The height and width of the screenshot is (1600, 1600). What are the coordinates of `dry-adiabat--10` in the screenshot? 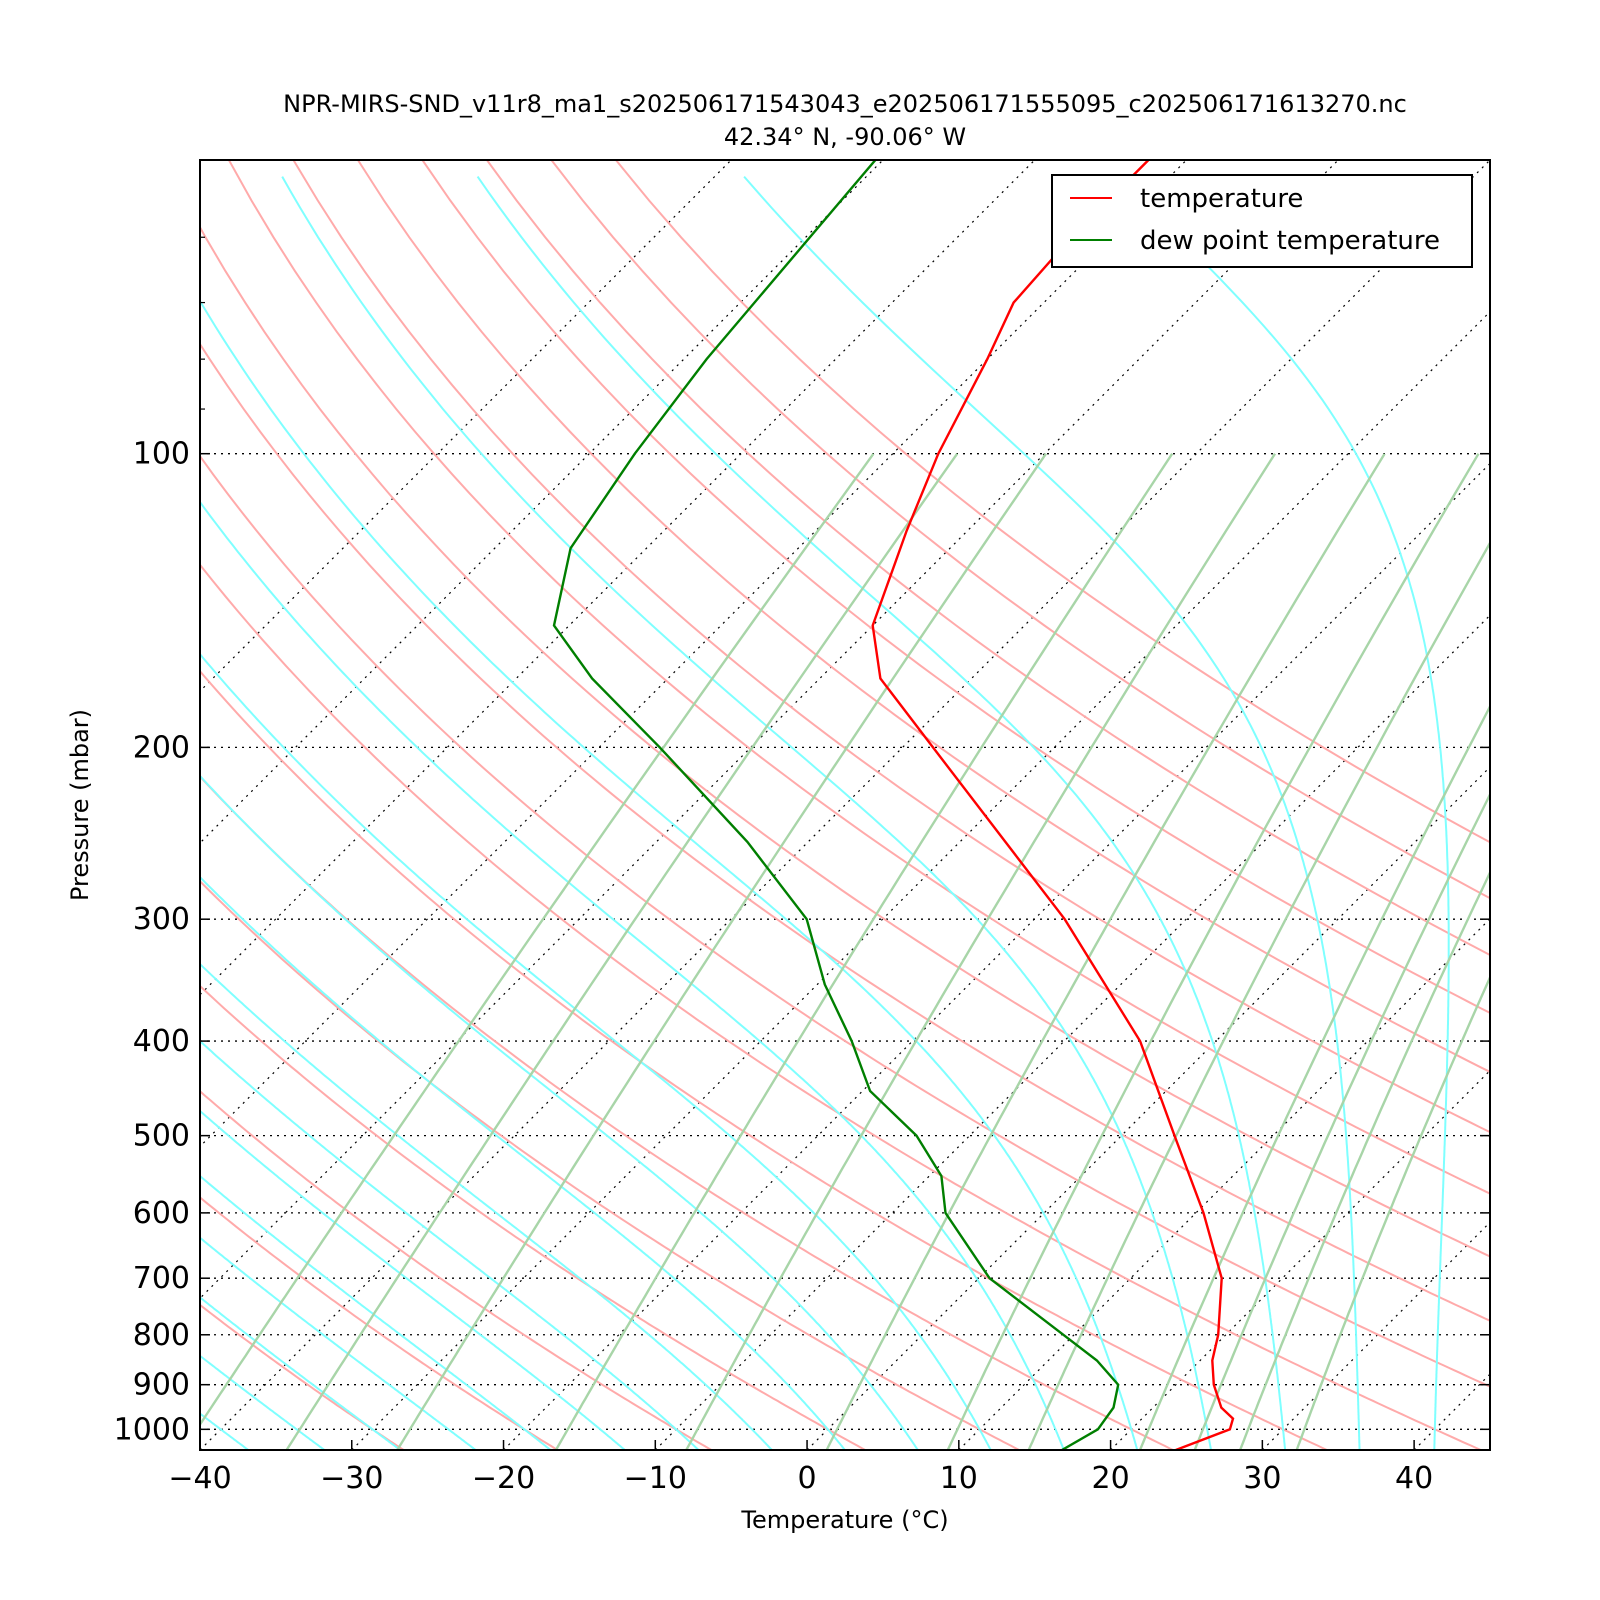 It's located at (456, 1269).